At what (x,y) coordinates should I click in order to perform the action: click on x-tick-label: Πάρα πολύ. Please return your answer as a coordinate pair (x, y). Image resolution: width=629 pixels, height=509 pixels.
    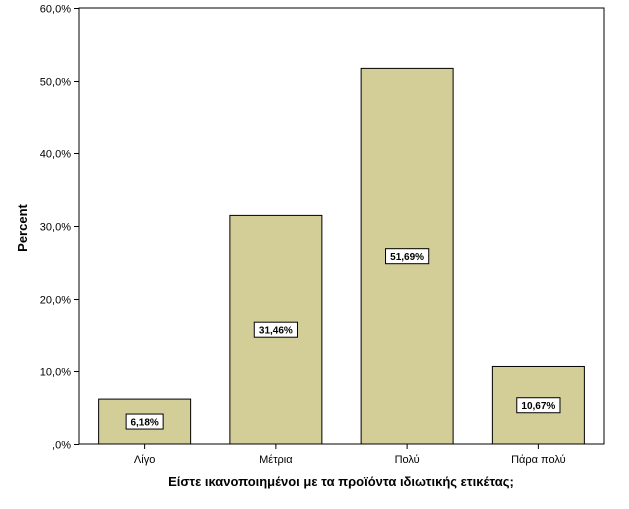
    Looking at the image, I should click on (538, 460).